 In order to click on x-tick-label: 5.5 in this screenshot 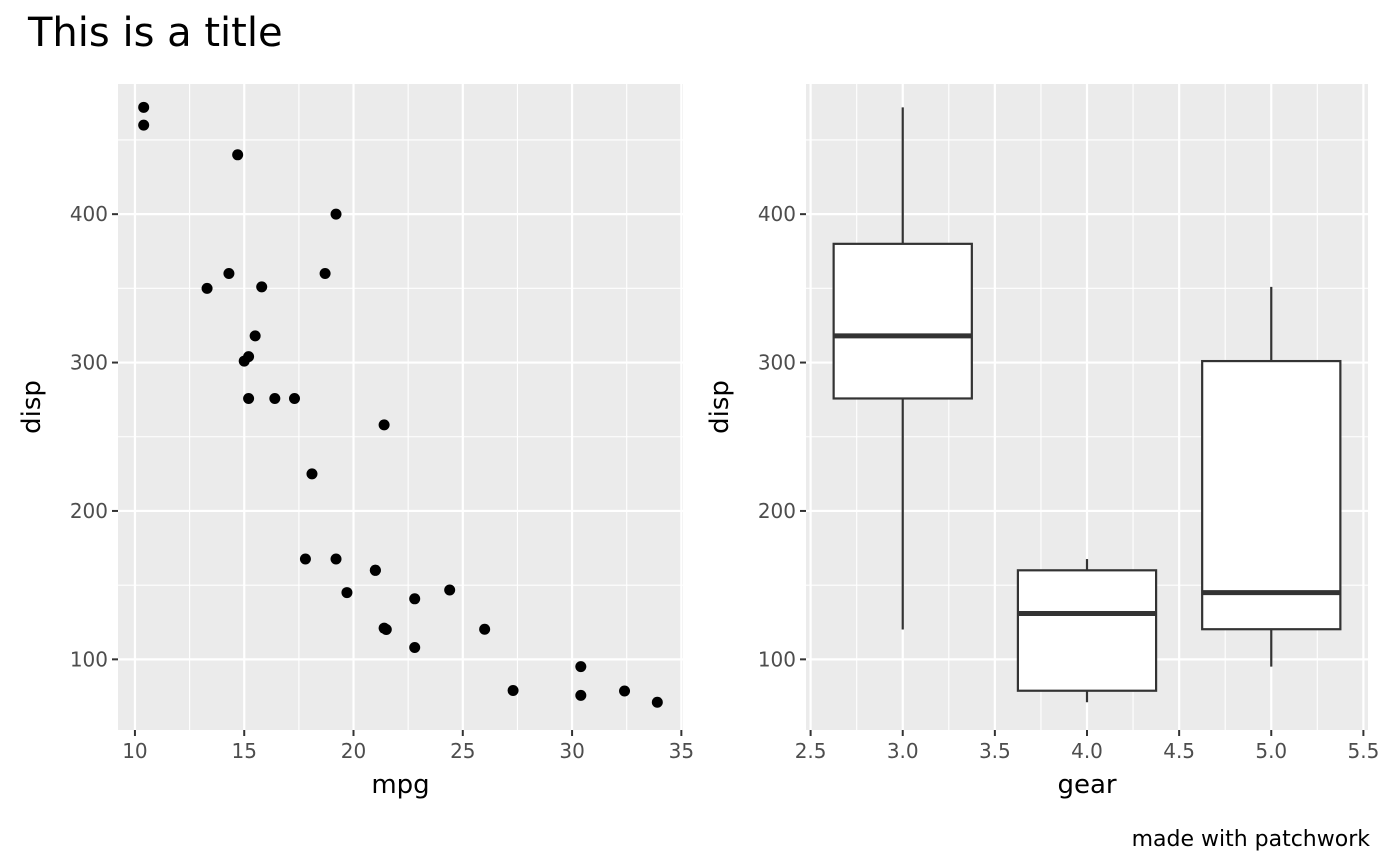, I will do `click(1363, 751)`.